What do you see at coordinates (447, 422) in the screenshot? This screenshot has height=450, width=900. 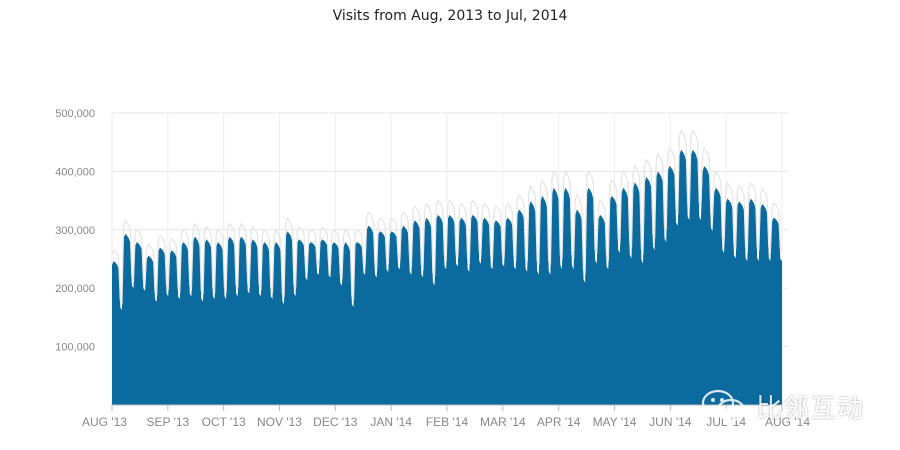 I see `x-tick-label: FEB '14` at bounding box center [447, 422].